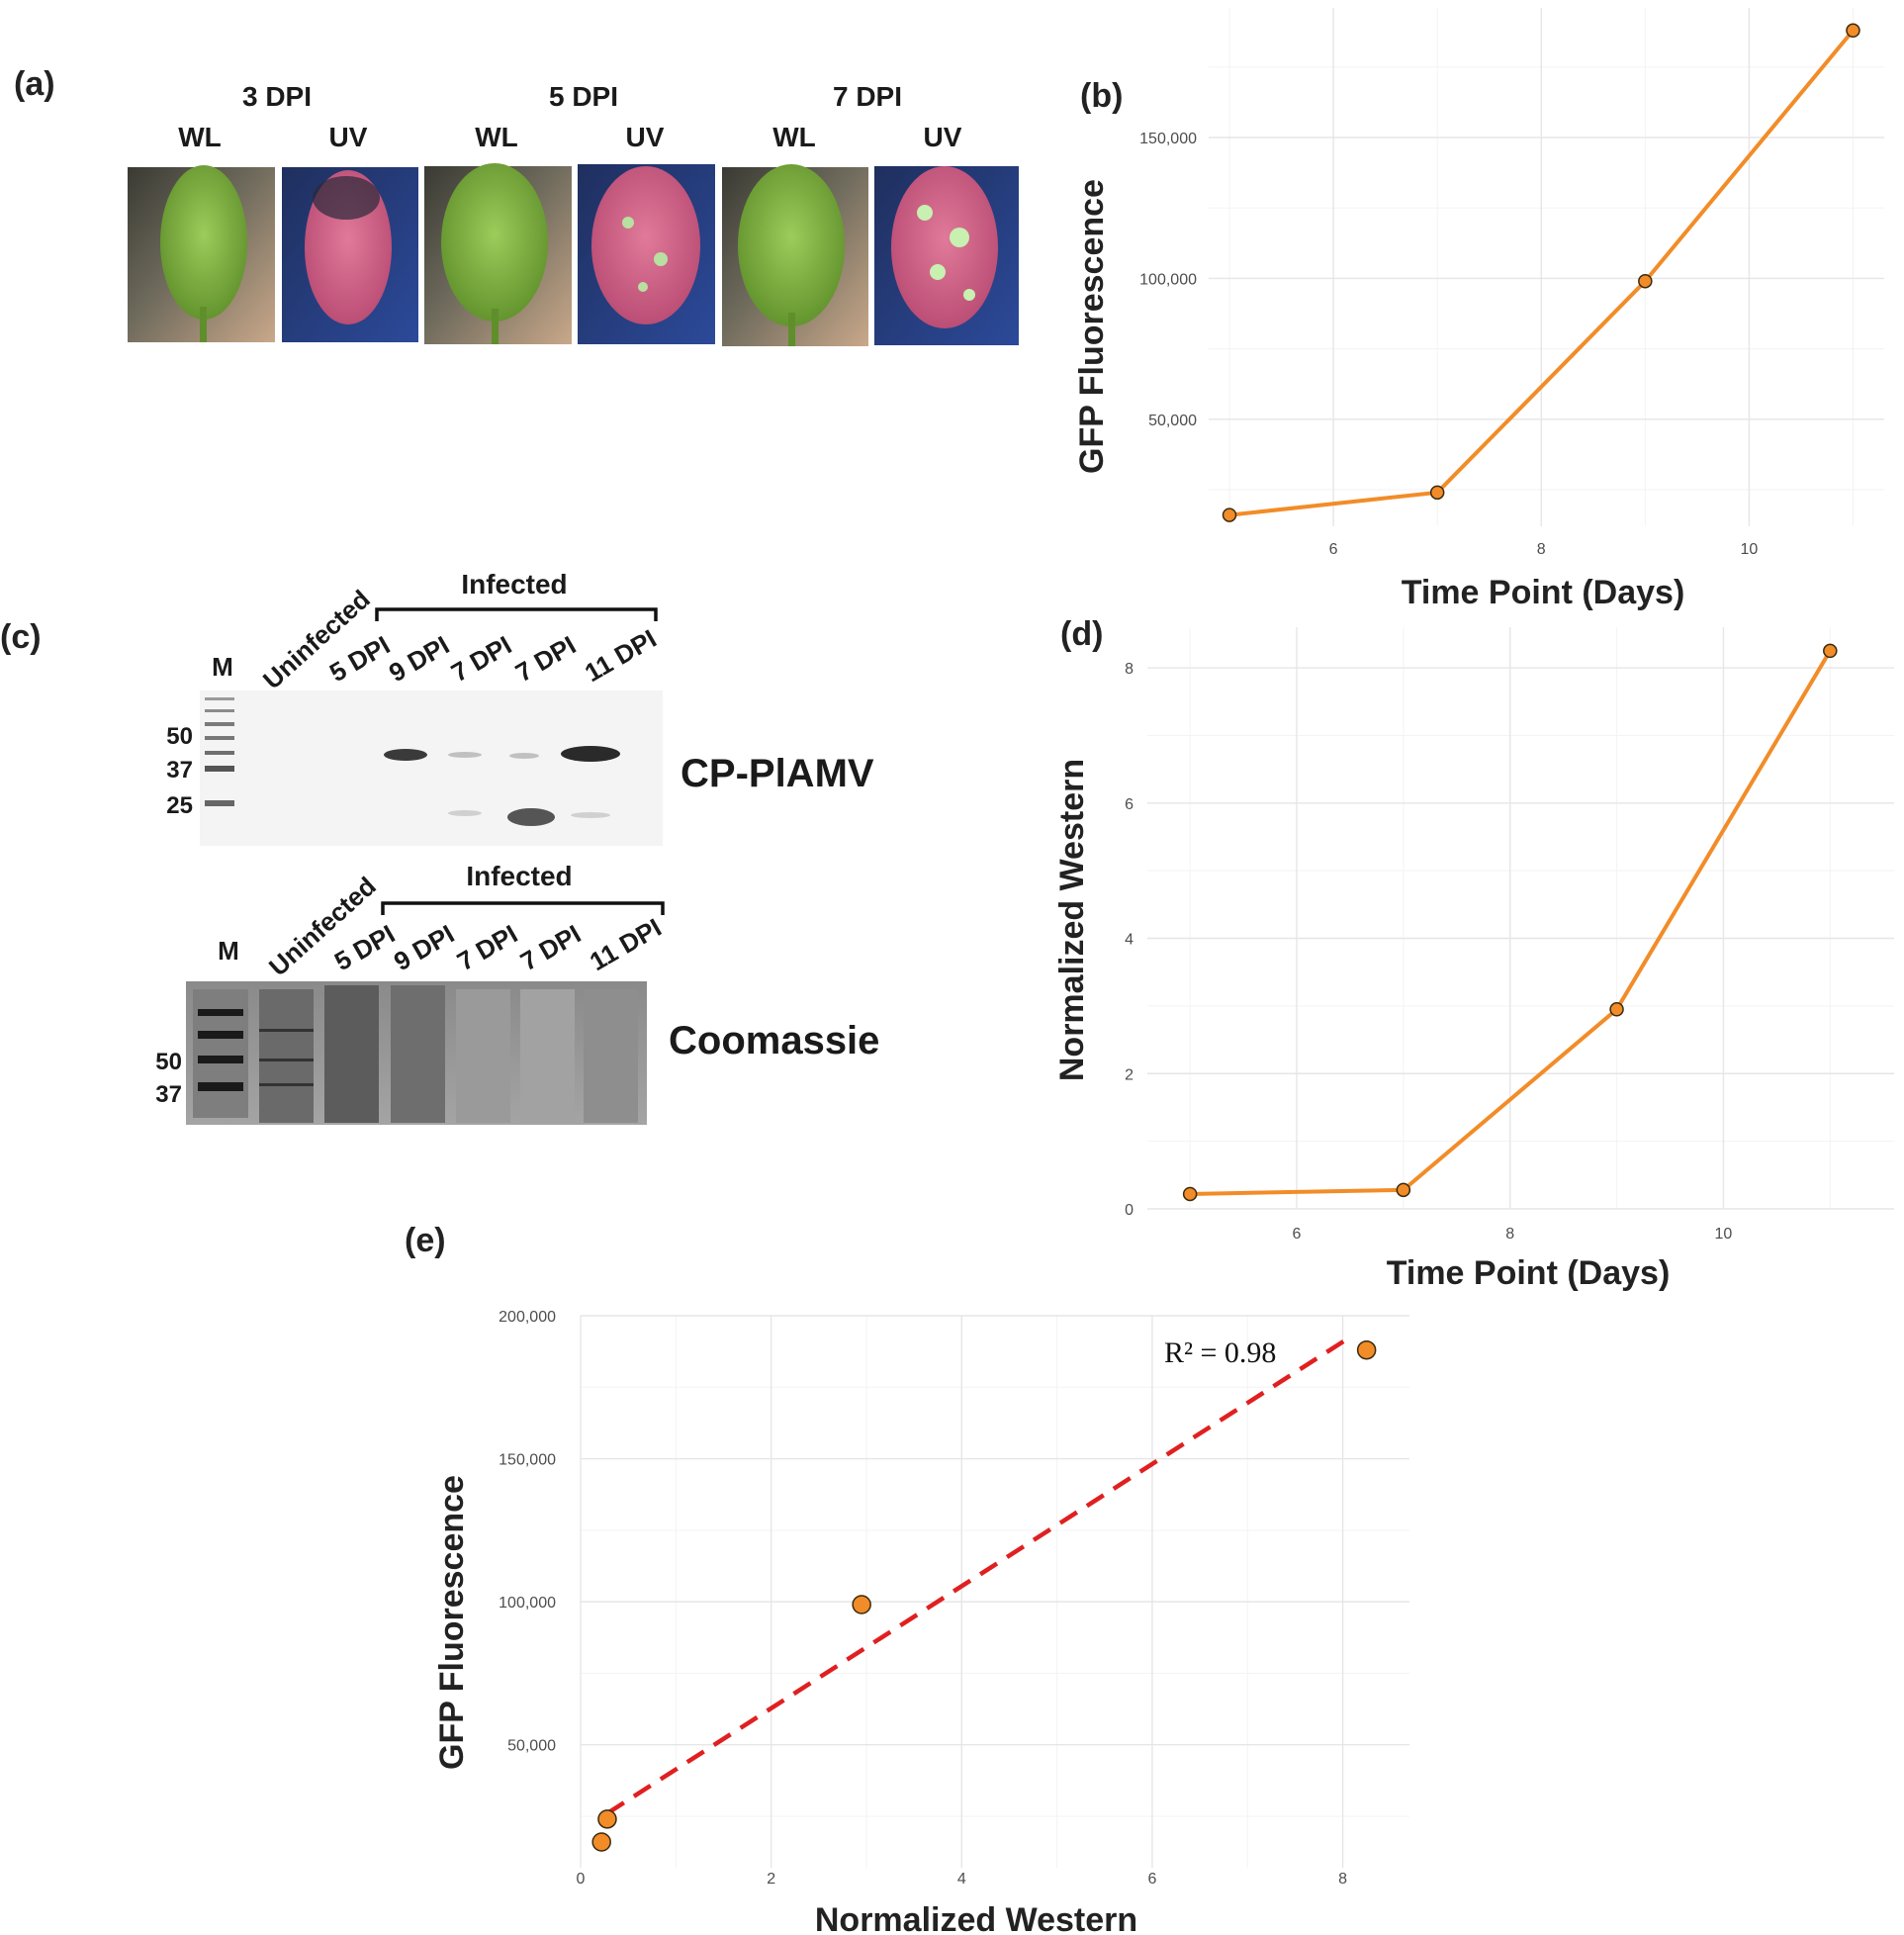 The width and height of the screenshot is (1904, 1935). What do you see at coordinates (425, 1240) in the screenshot?
I see `panel-e-label: (e)` at bounding box center [425, 1240].